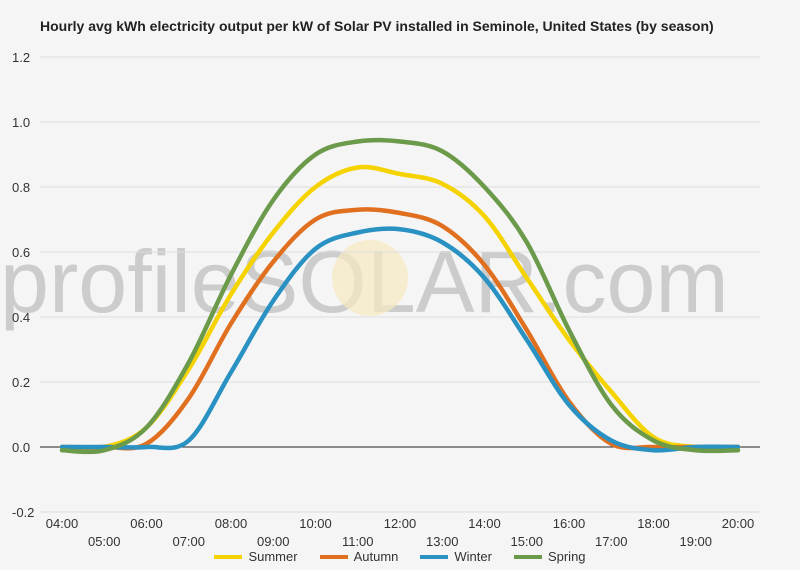 The width and height of the screenshot is (800, 570). I want to click on legend-item-spring: Spring, so click(549, 556).